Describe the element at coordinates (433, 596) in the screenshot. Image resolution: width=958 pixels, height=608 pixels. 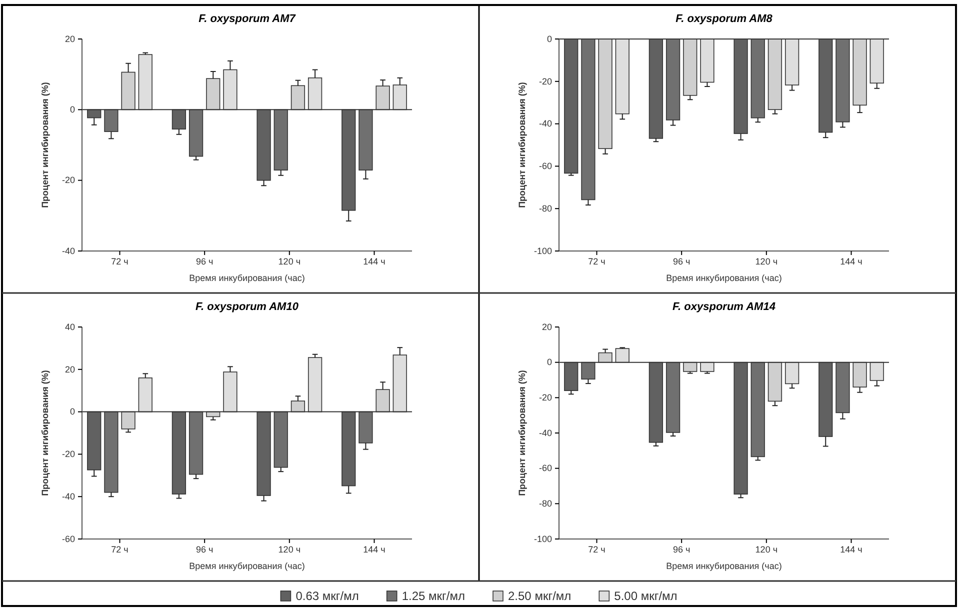
I see `legend-label: 1.25 мкг/мл` at that location.